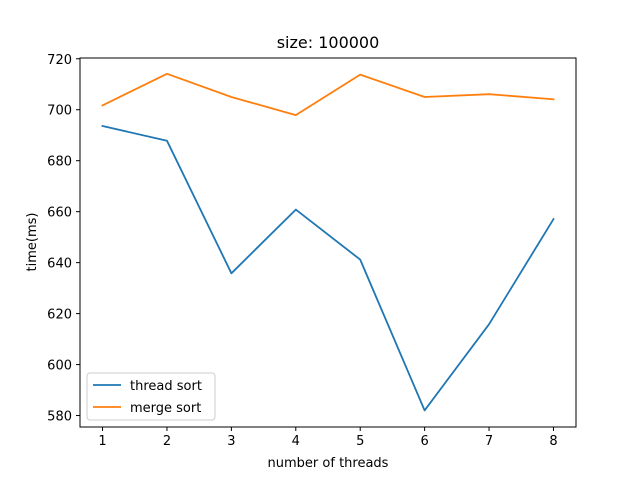 The width and height of the screenshot is (640, 480). Describe the element at coordinates (296, 441) in the screenshot. I see `x-tick-label: 4` at that location.